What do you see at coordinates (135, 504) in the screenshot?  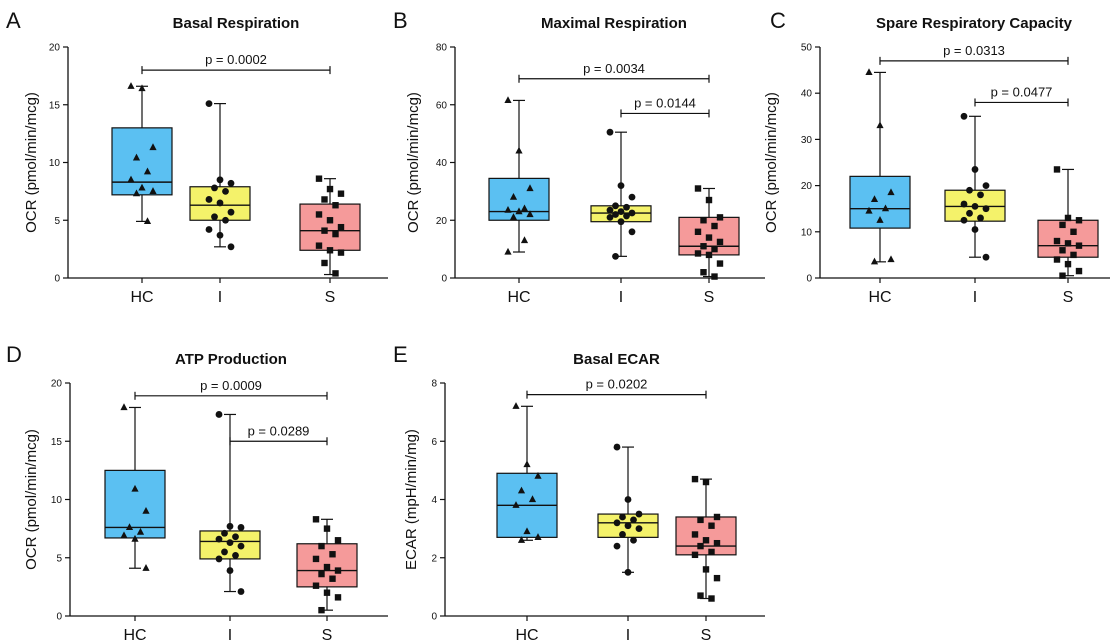 I see `box-iqr` at bounding box center [135, 504].